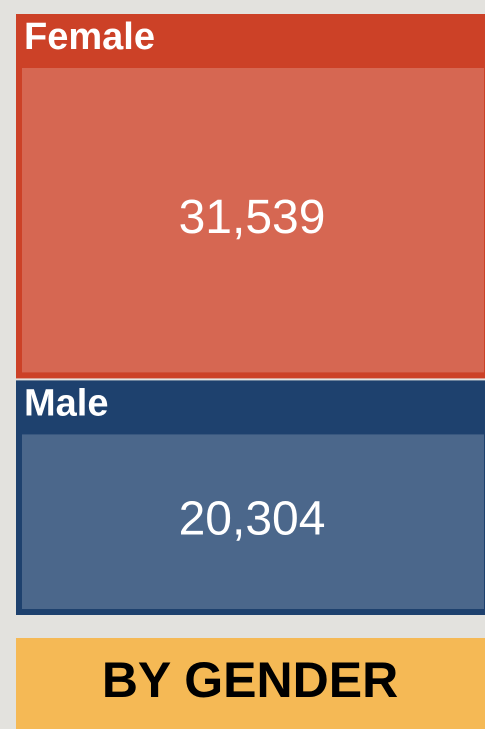  Describe the element at coordinates (89, 37) in the screenshot. I see `cell-label: Female` at that location.